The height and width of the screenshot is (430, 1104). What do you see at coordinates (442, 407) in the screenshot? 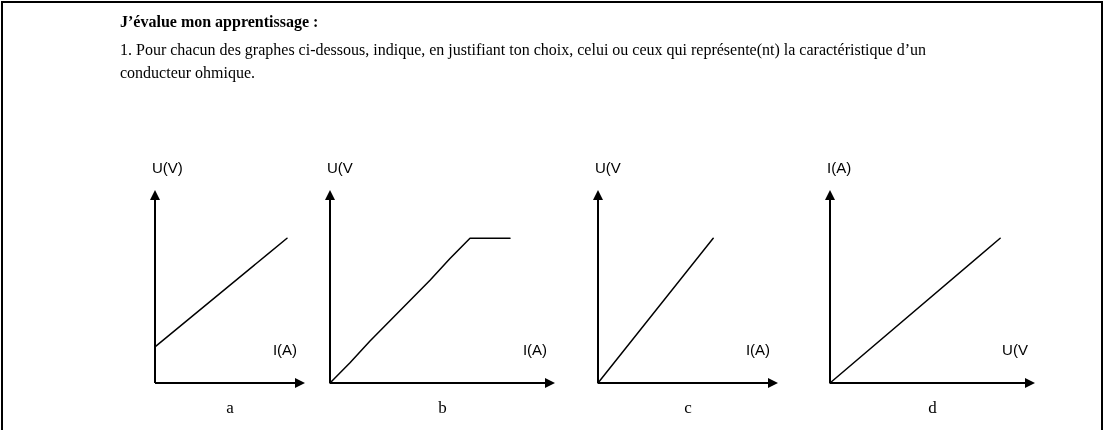
I see `text: b` at bounding box center [442, 407].